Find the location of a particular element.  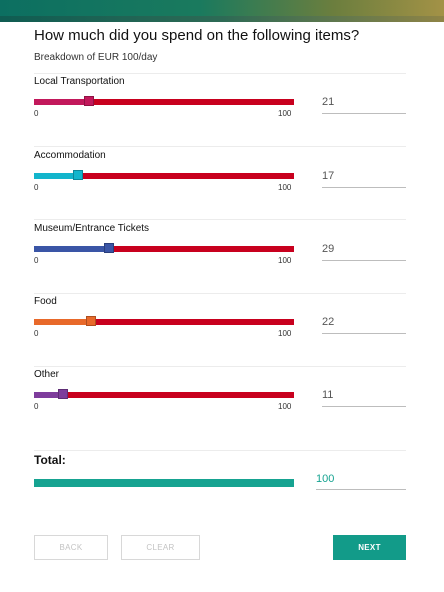

header-bar is located at coordinates (222, 11).